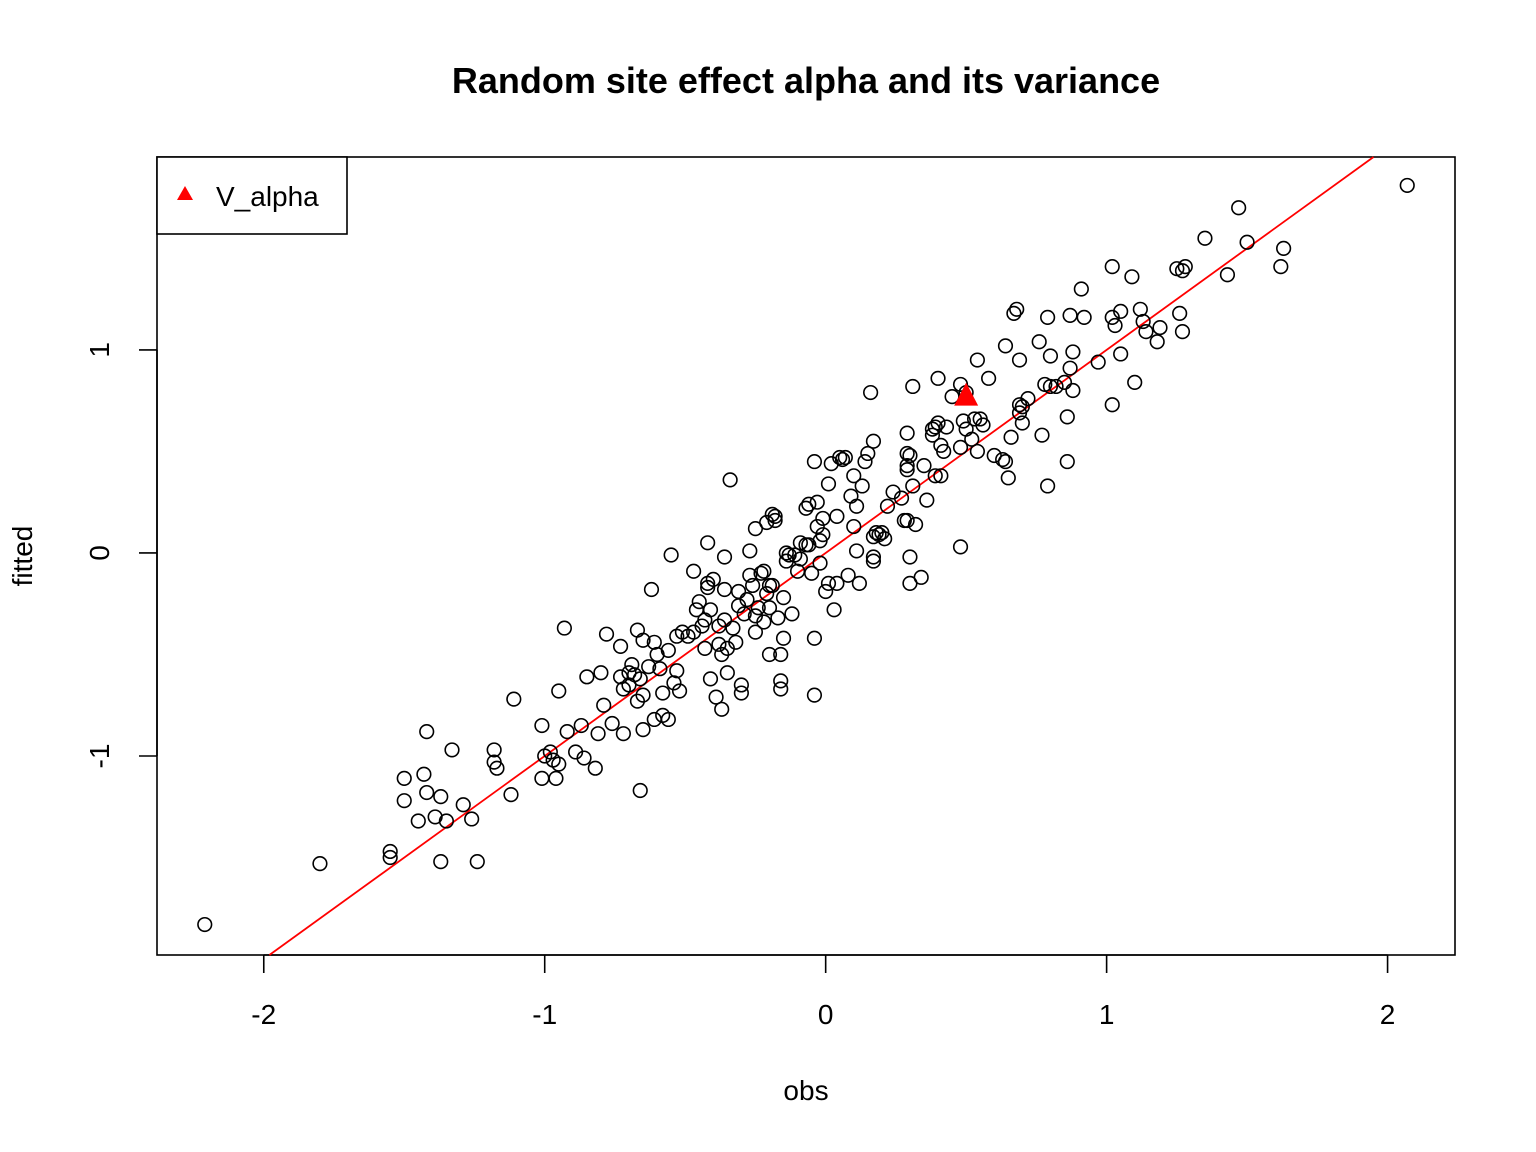 This screenshot has height=1152, width=1536. What do you see at coordinates (99, 350) in the screenshot?
I see `y-tick-label: 1` at bounding box center [99, 350].